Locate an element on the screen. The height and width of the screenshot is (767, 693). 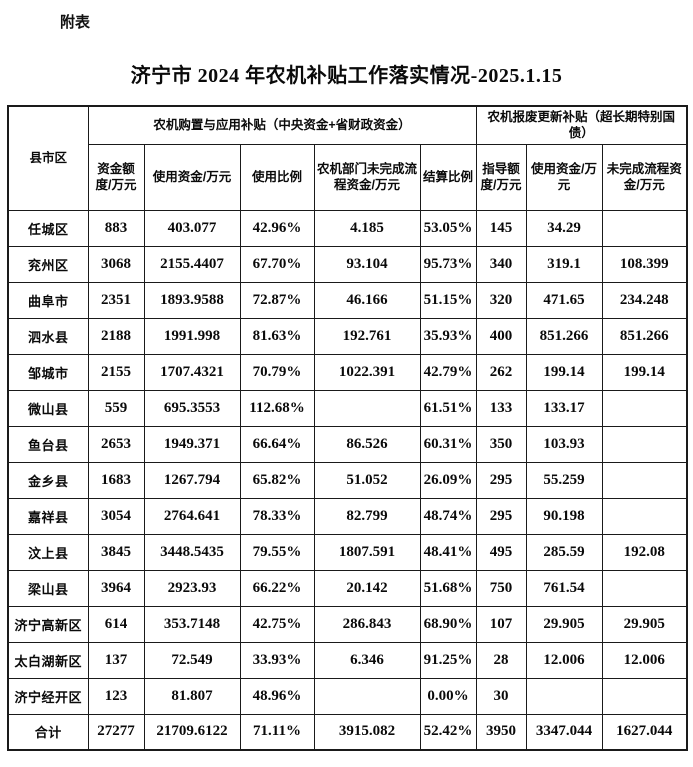
value-cell: 2653 is located at coordinates (116, 444).